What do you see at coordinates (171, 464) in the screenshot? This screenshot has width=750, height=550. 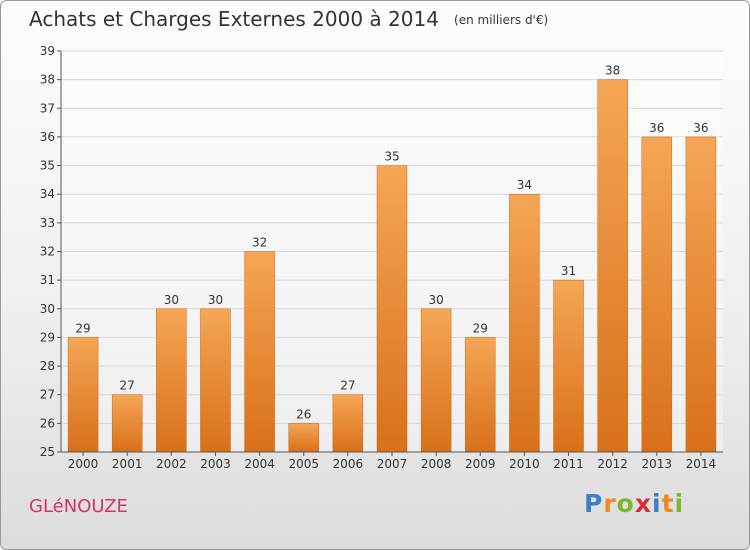 I see `x-tick-label: 2002` at bounding box center [171, 464].